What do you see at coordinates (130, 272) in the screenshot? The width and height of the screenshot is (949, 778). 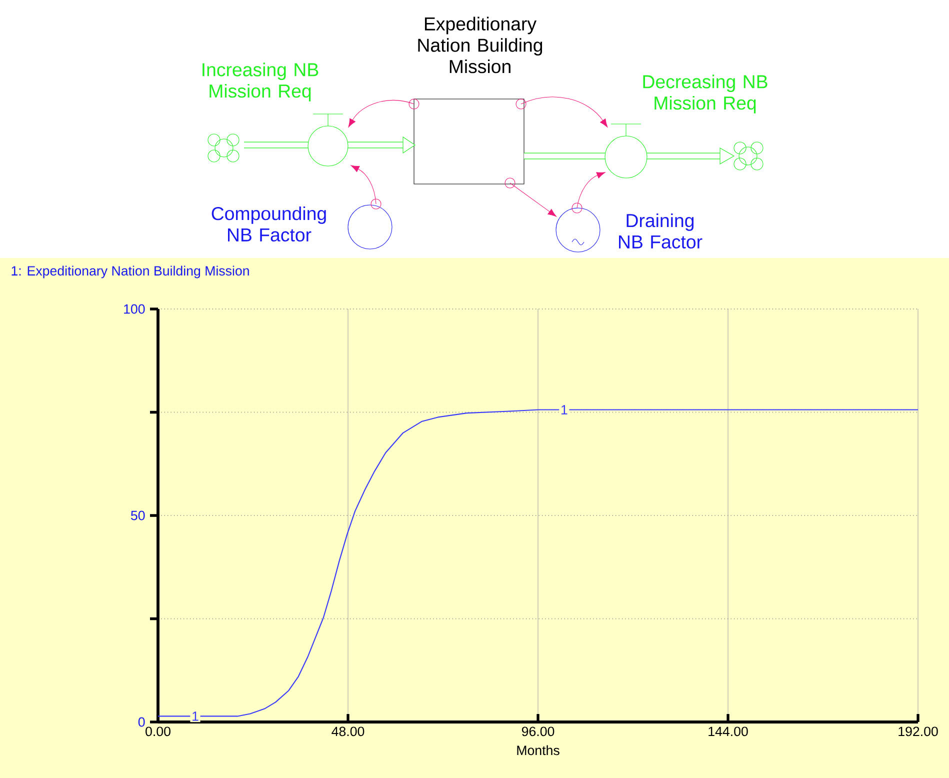 I see `chart-title: 1: Expeditionary Nation Building Mission` at bounding box center [130, 272].